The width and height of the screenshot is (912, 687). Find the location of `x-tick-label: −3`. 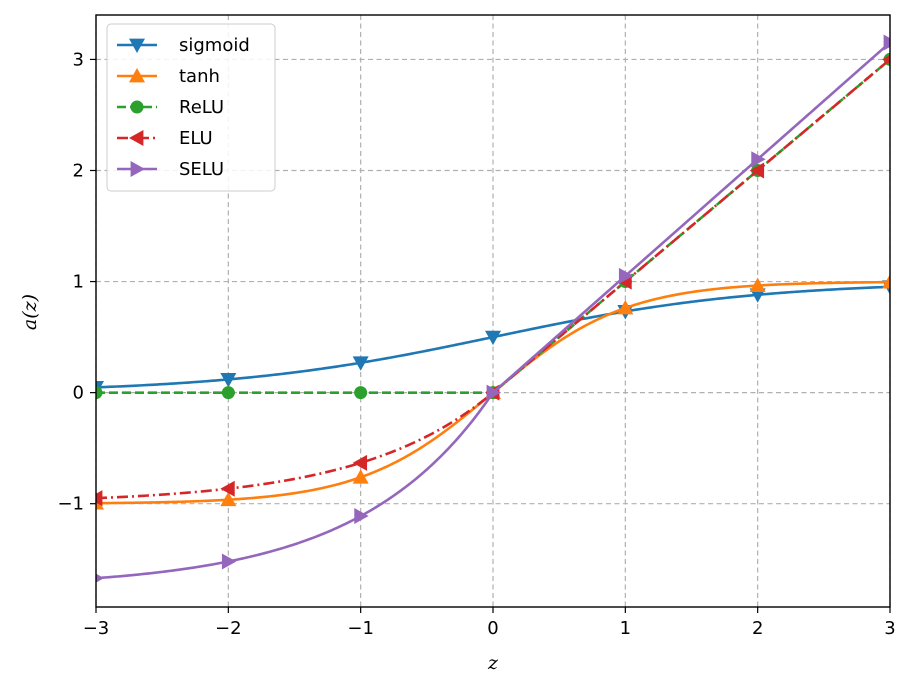

x-tick-label: −3 is located at coordinates (96, 628).